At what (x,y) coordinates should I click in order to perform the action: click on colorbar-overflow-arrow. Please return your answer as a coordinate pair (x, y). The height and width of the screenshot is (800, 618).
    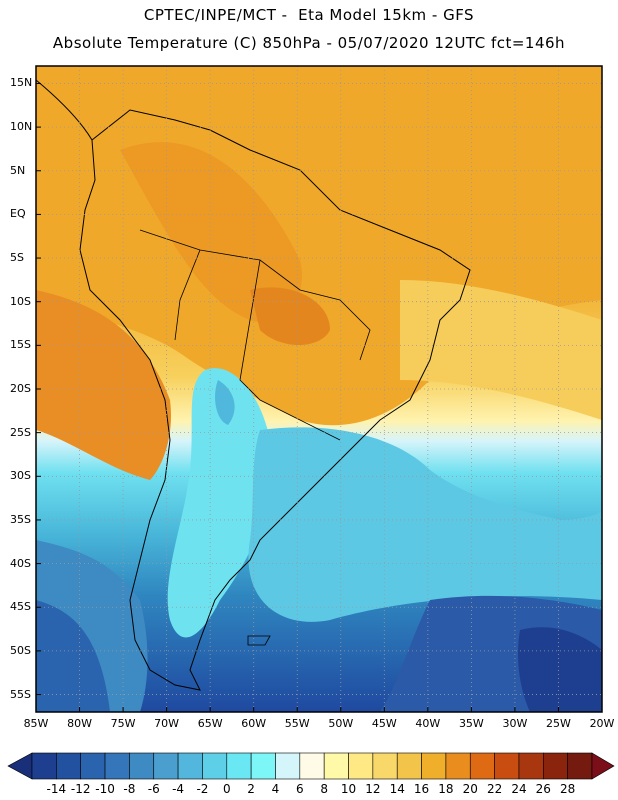
    Looking at the image, I should click on (603, 766).